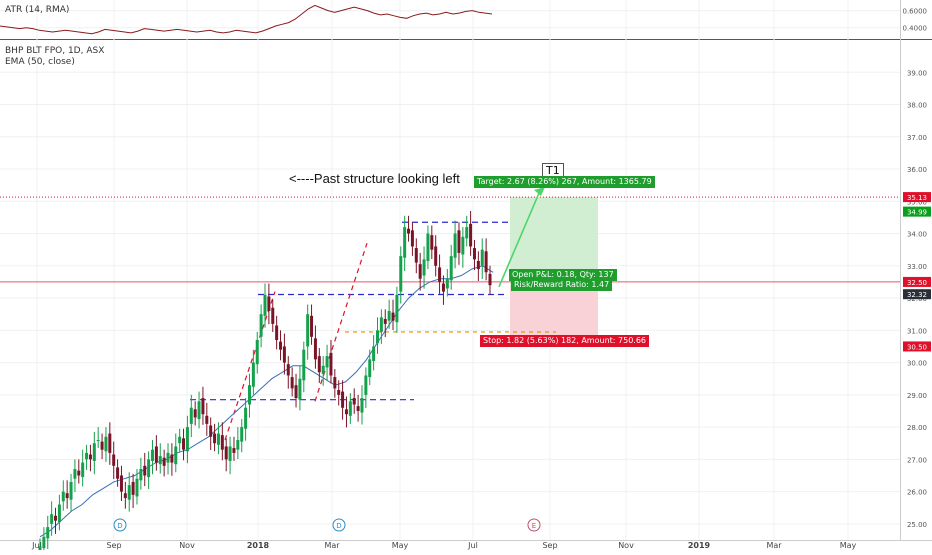 The height and width of the screenshot is (555, 932). I want to click on rr-tag: Risk/Reward Ratio: 1.47, so click(562, 285).